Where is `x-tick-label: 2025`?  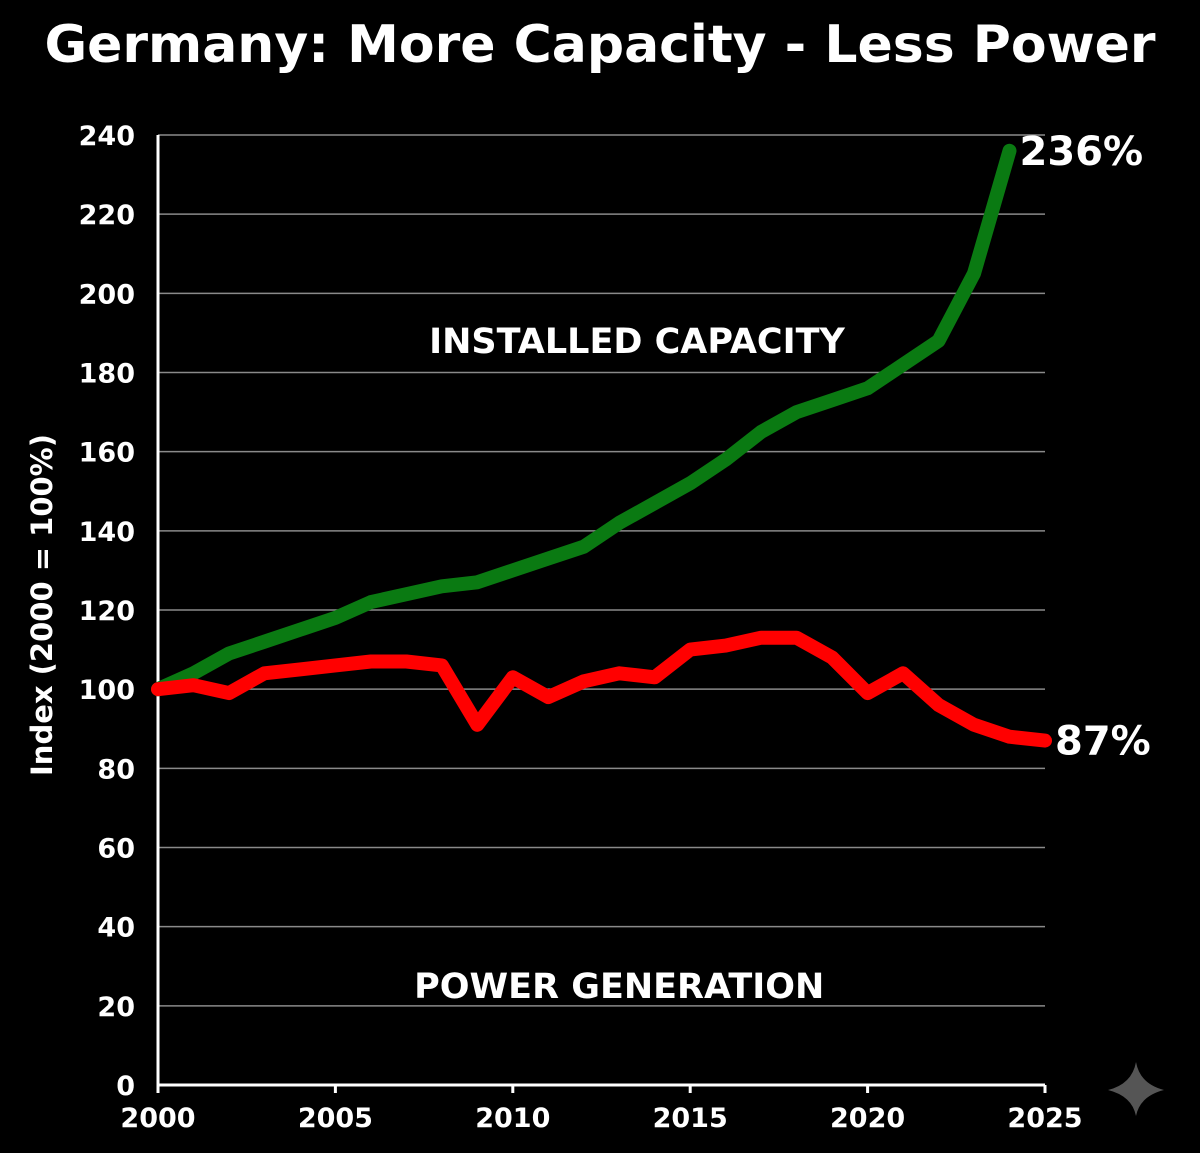
x-tick-label: 2025 is located at coordinates (1044, 1118).